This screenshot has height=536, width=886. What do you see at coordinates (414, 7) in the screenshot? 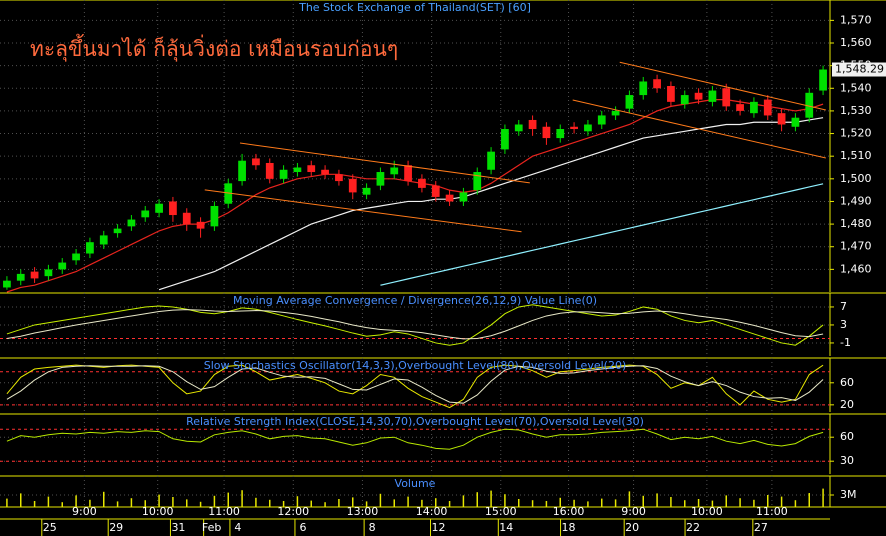
I see `chart-title: The Stock Exchange of Thailand(SET) [60]` at bounding box center [414, 7].